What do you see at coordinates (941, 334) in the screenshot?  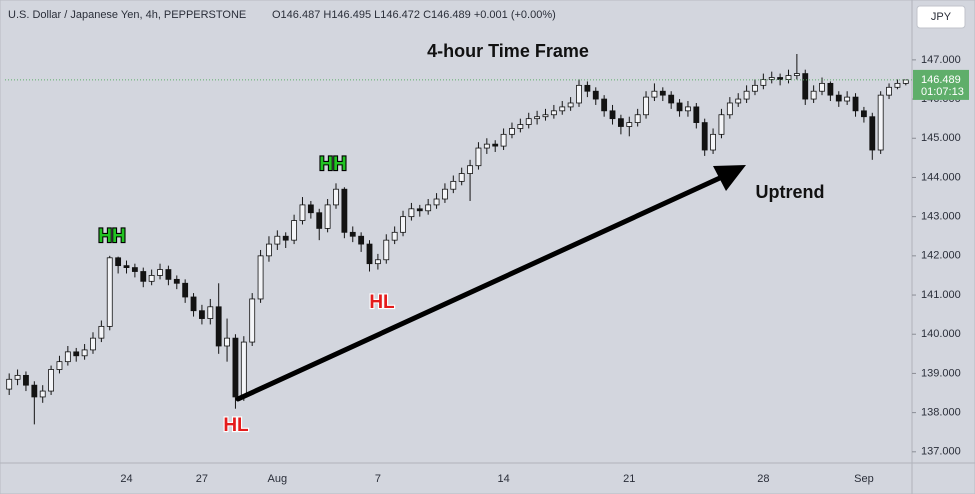 I see `y-tick-label: 140.000` at bounding box center [941, 334].